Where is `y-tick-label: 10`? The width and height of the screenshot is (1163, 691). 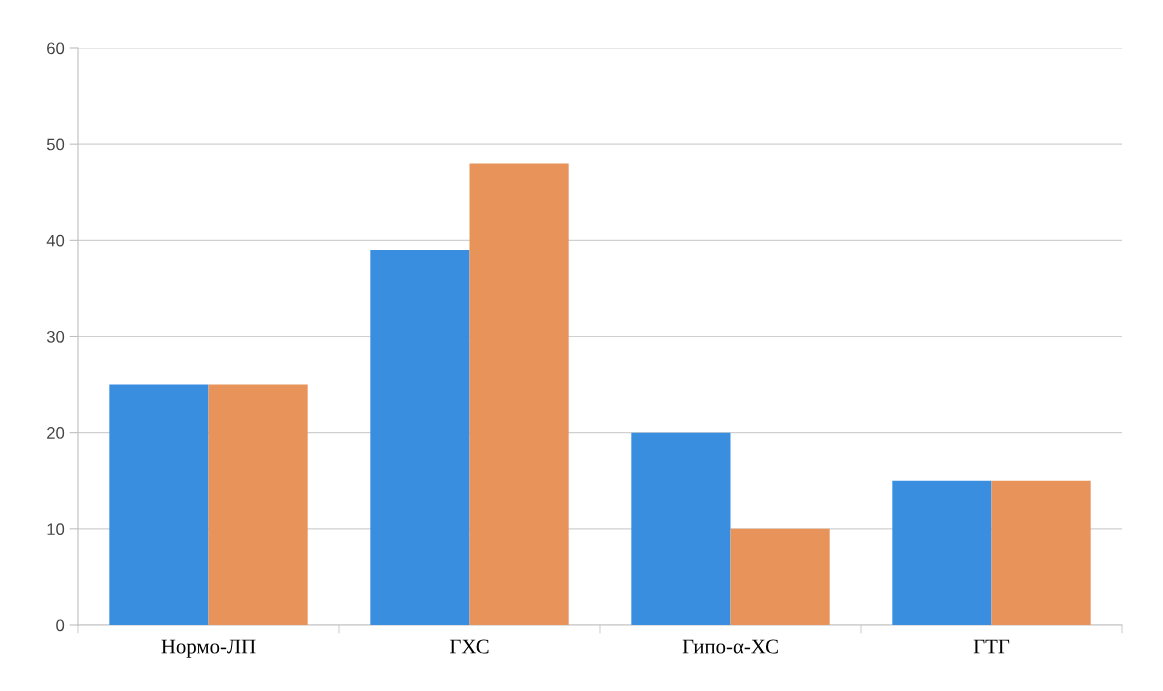
y-tick-label: 10 is located at coordinates (56, 529).